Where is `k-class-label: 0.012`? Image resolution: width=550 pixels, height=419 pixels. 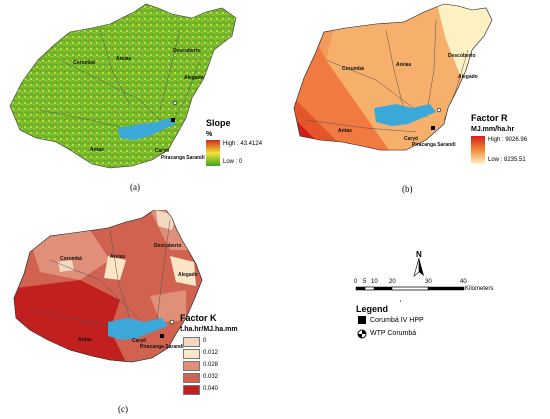 k-class-label: 0.012 is located at coordinates (211, 353).